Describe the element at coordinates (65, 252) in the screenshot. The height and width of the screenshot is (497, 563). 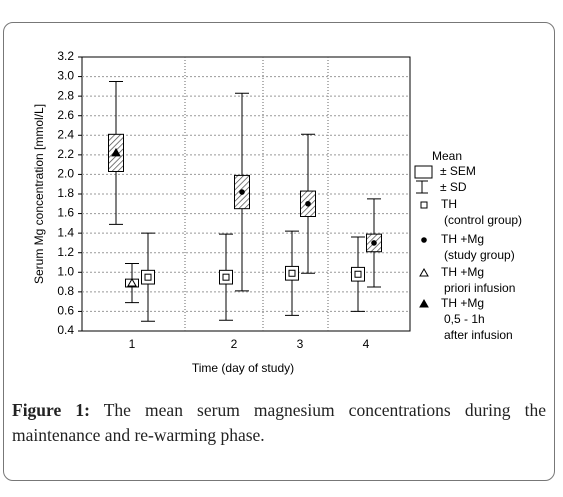
I see `y-tick-label: 1.2` at that location.